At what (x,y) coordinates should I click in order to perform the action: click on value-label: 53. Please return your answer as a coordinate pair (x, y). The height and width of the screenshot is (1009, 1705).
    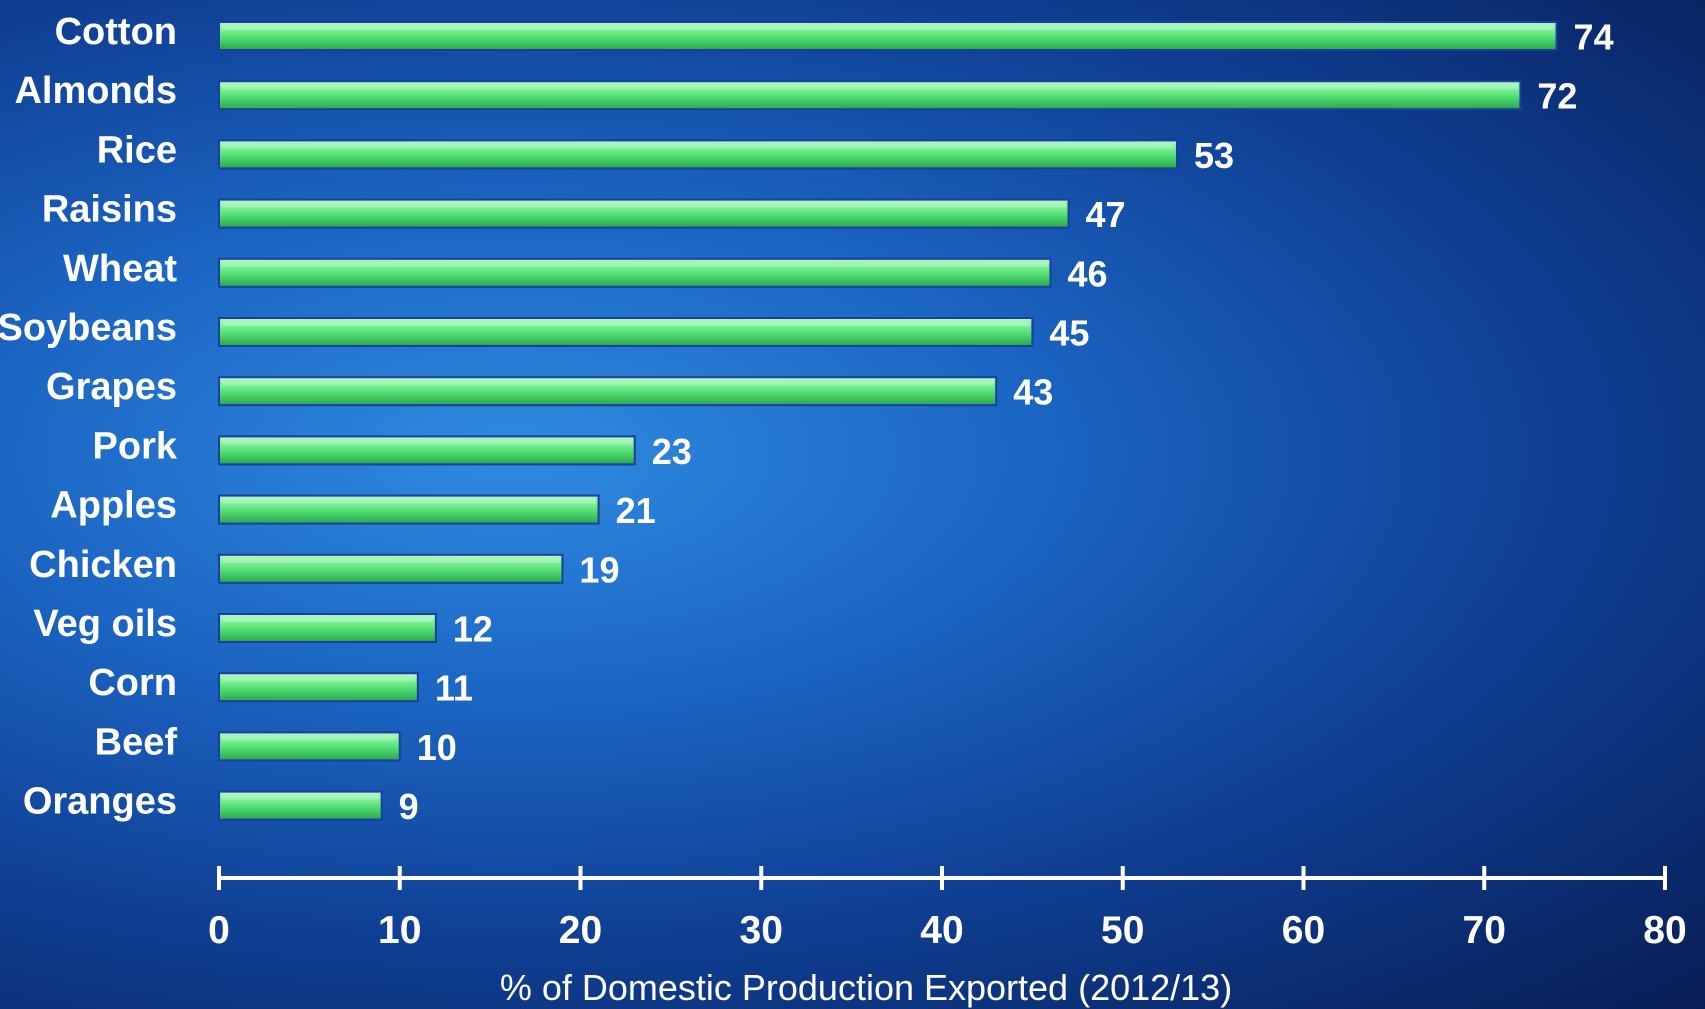
    Looking at the image, I should click on (1214, 155).